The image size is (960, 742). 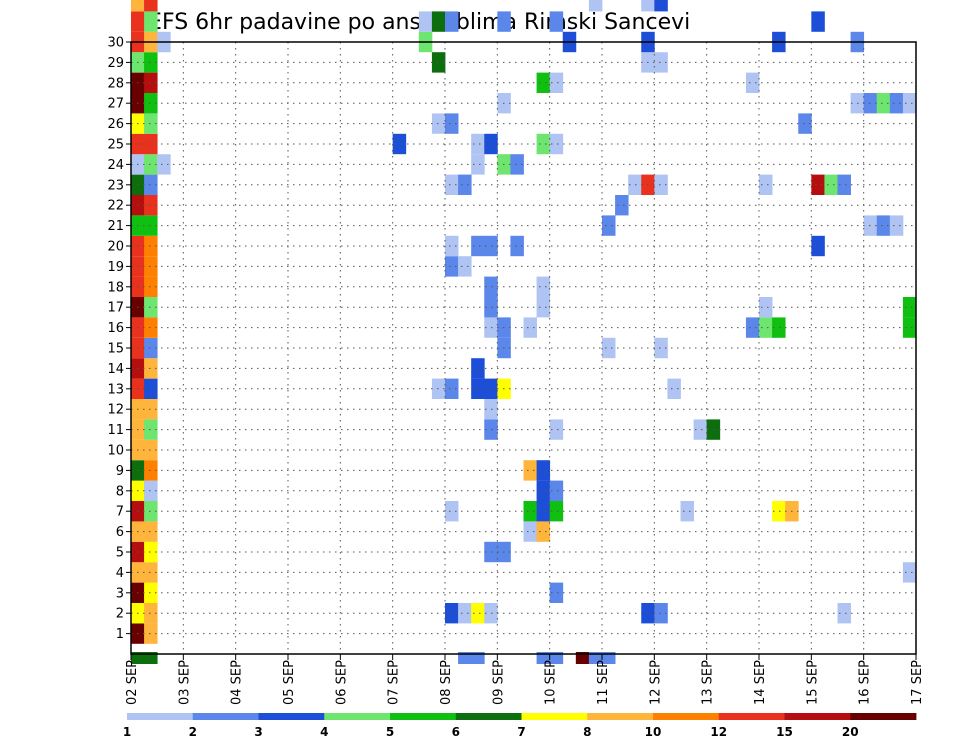 What do you see at coordinates (708, 682) in the screenshot?
I see `x-tick-label: 13 SEP` at bounding box center [708, 682].